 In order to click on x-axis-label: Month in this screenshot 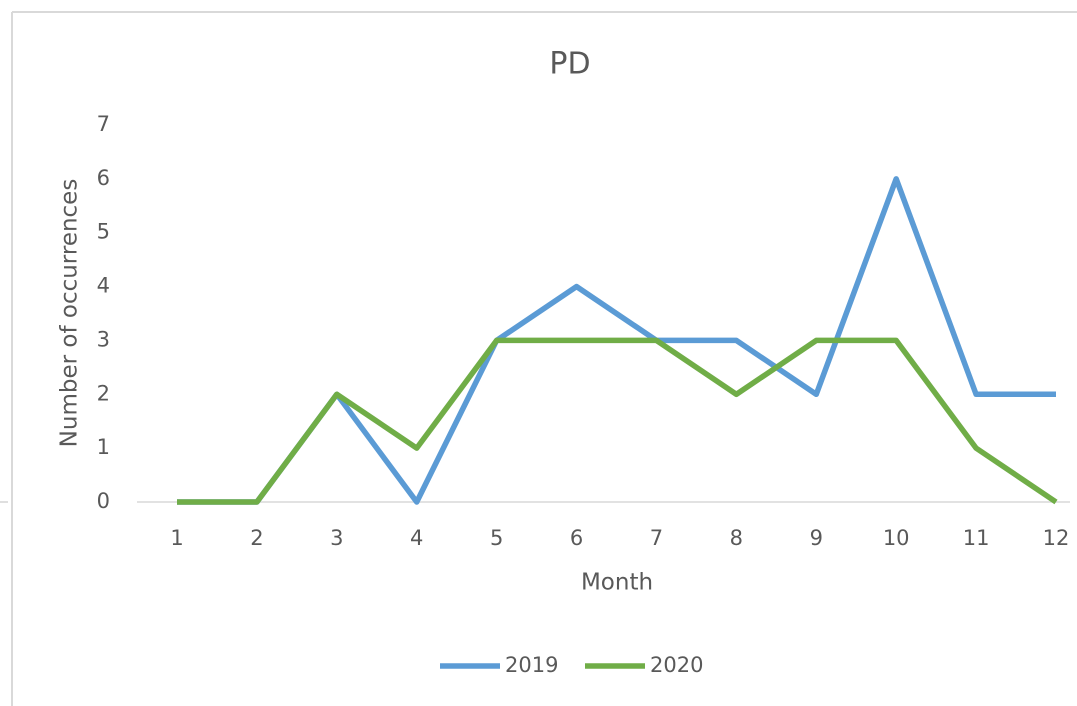, I will do `click(617, 583)`.